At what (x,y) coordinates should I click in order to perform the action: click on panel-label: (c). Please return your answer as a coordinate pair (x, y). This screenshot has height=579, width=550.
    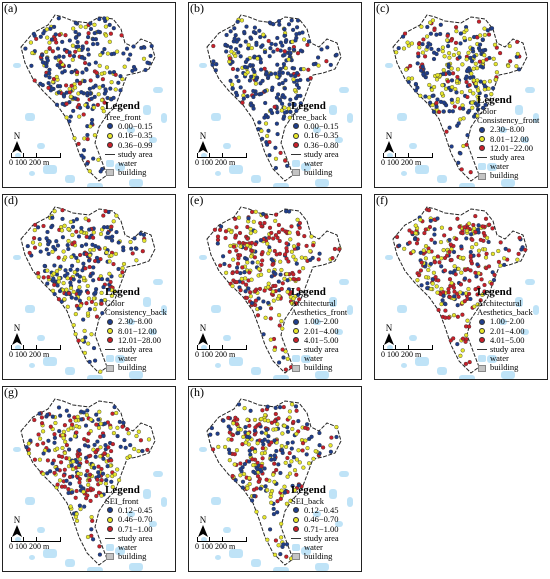
    Looking at the image, I should click on (383, 8).